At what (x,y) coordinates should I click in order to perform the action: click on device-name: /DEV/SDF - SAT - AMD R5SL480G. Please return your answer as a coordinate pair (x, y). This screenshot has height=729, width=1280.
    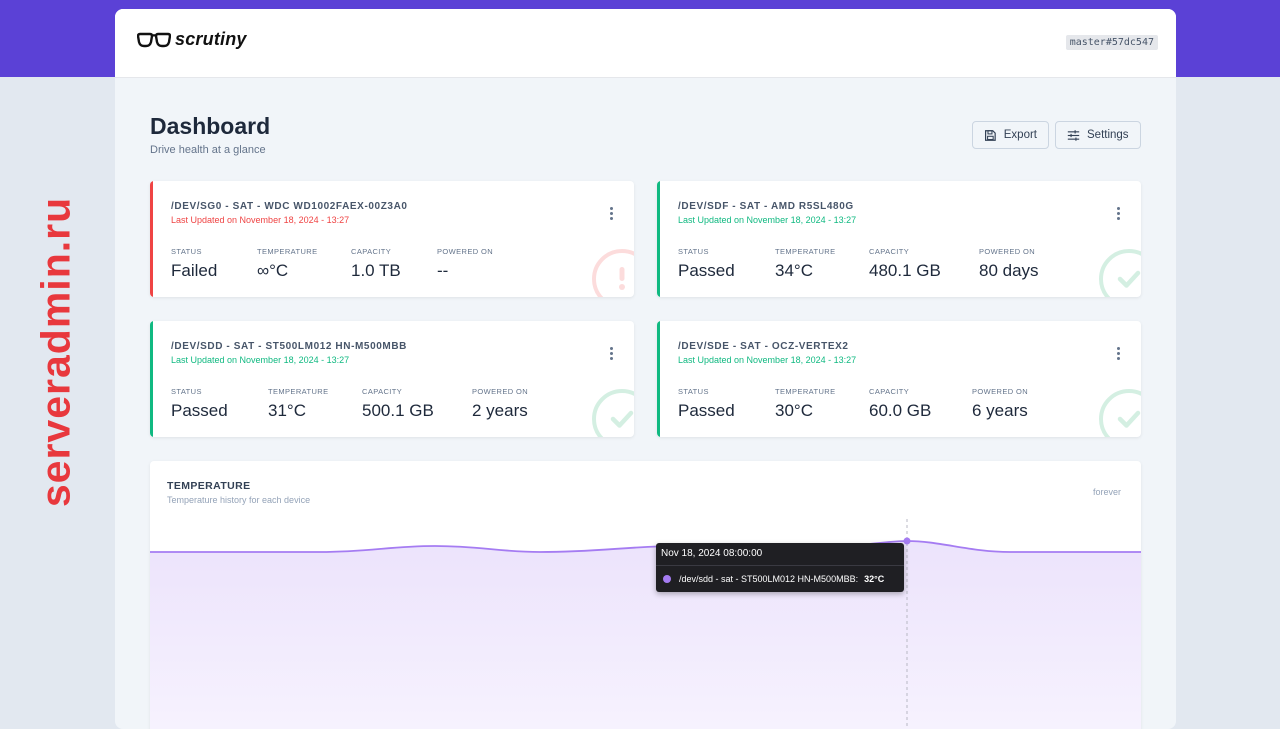
    Looking at the image, I should click on (766, 206).